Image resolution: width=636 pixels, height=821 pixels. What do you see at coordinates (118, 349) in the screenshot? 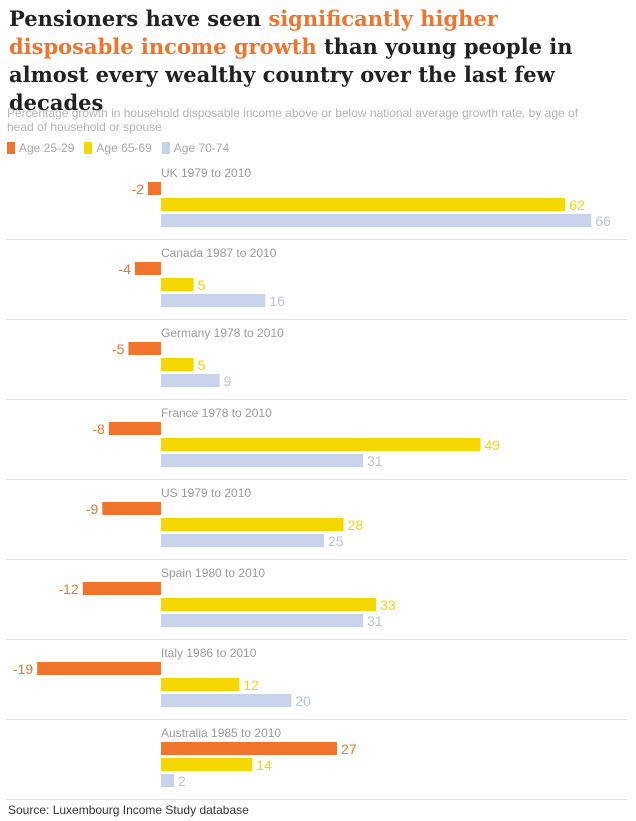
I see `value-label-germany-series-1: -5` at bounding box center [118, 349].